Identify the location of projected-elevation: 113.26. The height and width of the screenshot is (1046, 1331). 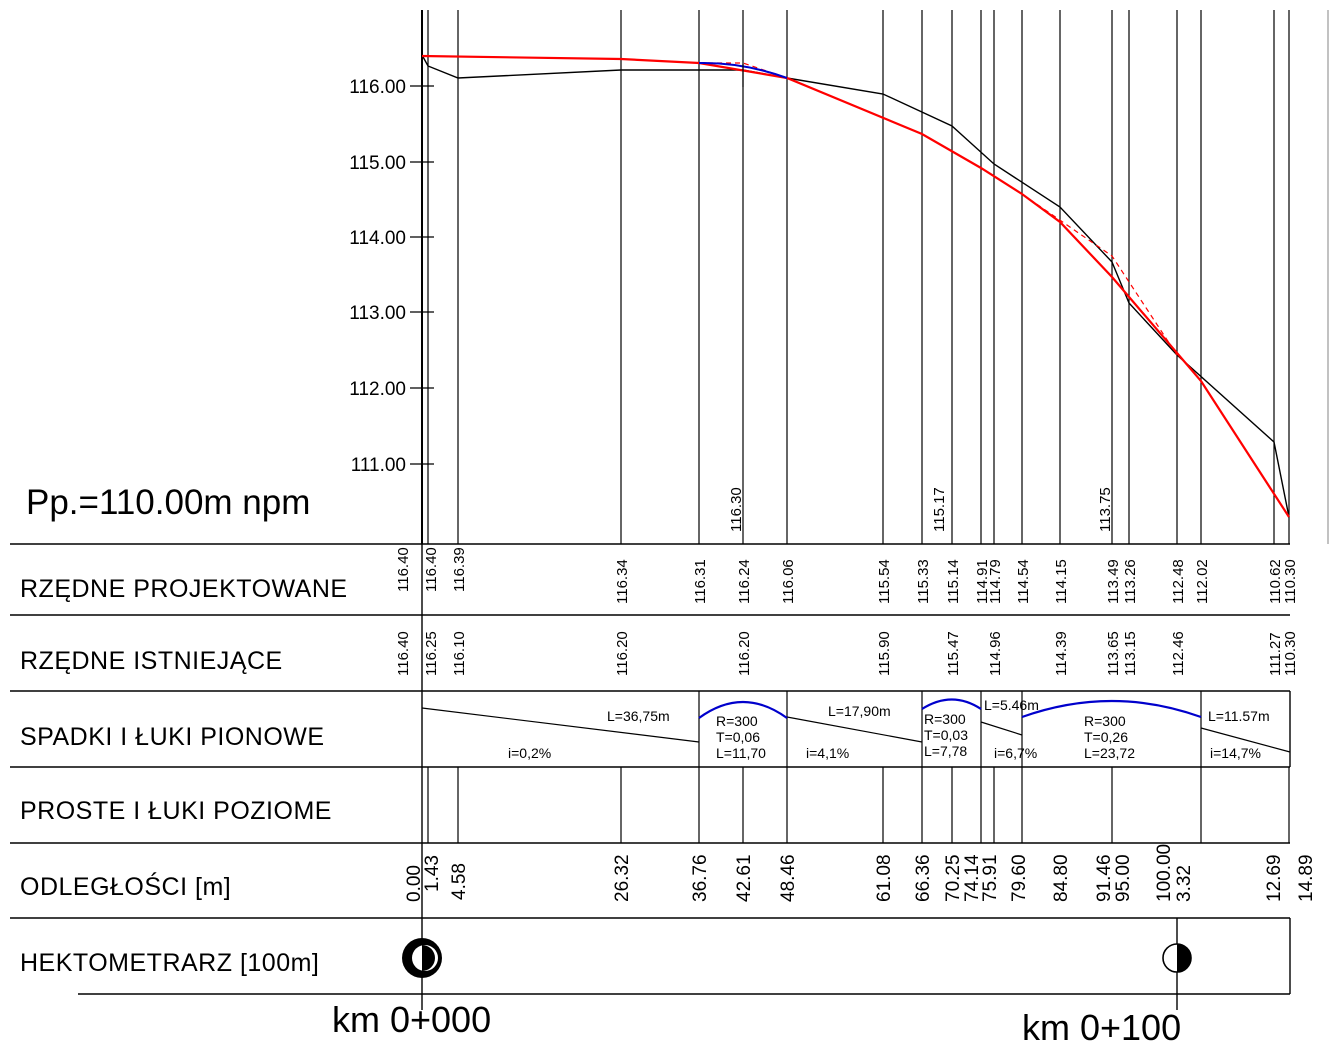
(1130, 581).